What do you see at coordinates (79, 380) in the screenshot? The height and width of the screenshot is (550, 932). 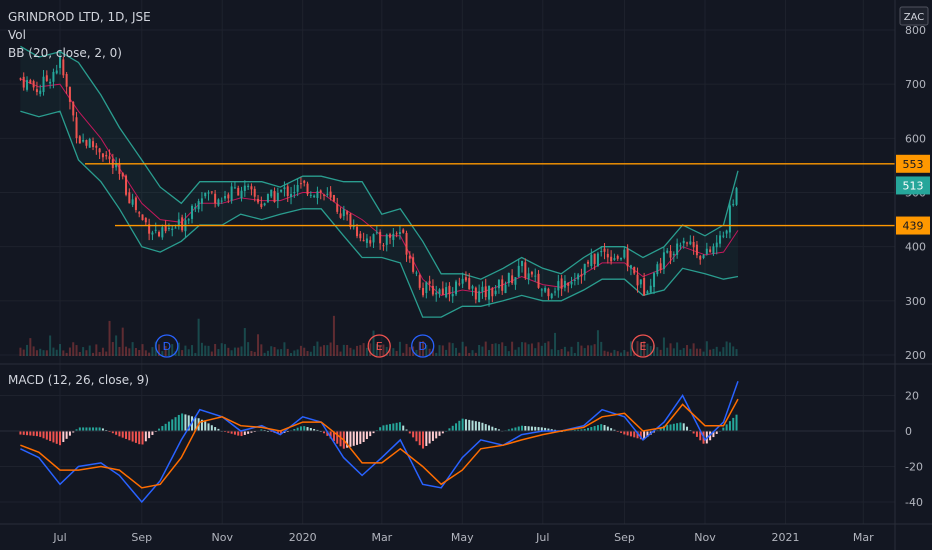 I see `macd-indicator-label: MACD (12, 26, close, 9)` at bounding box center [79, 380].